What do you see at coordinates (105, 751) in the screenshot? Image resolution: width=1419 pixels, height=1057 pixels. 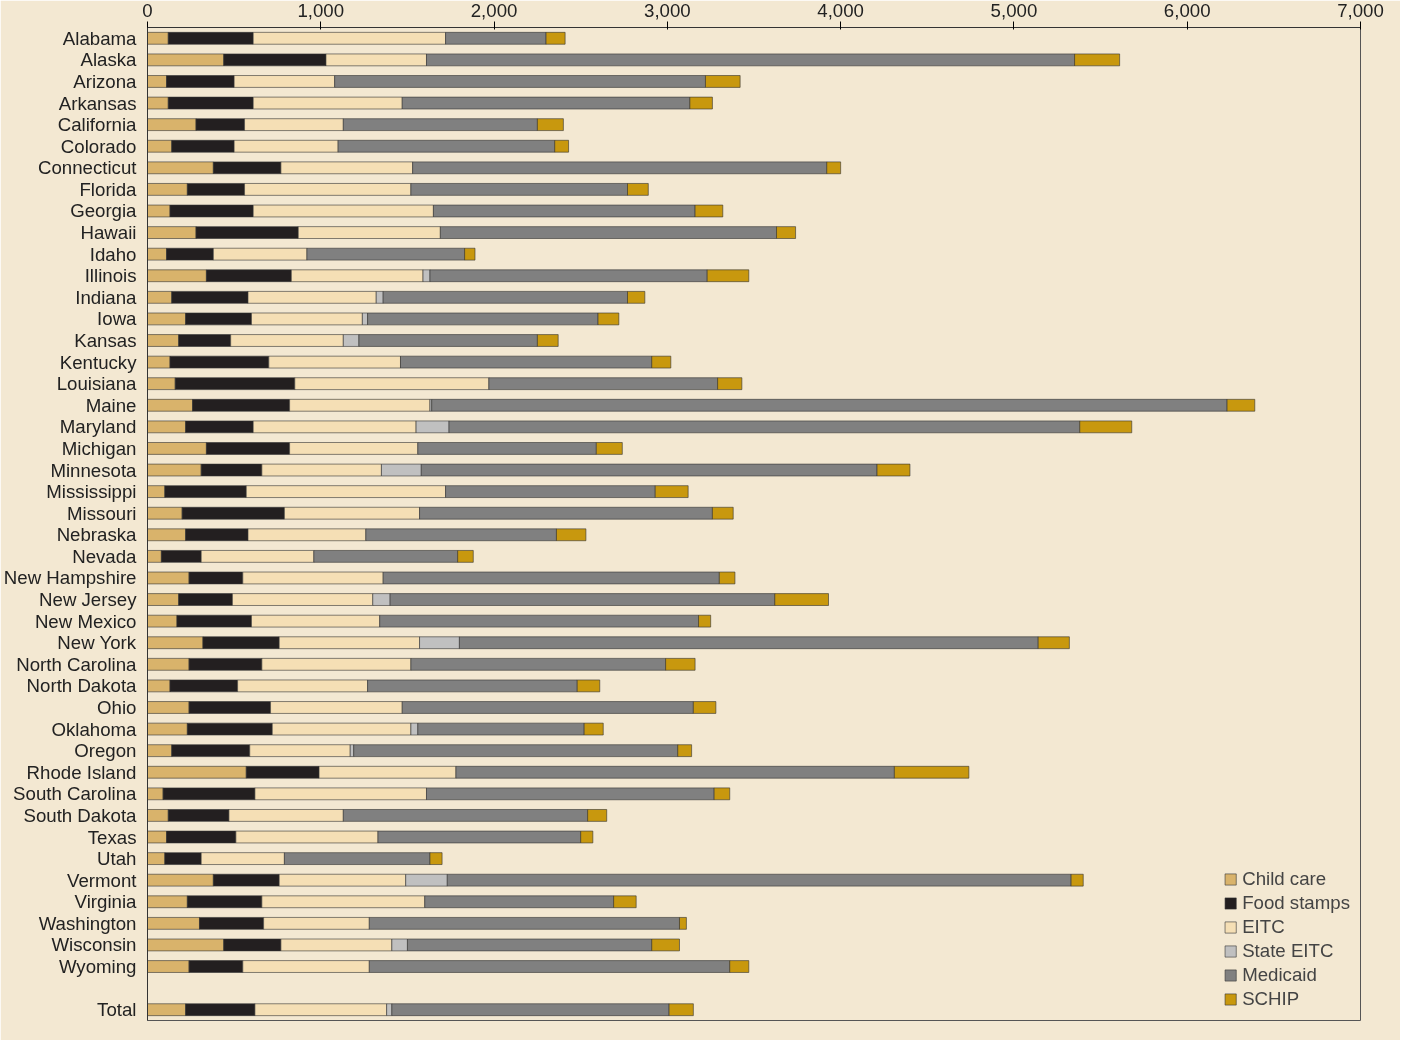 I see `y-tick-label: Oregon` at bounding box center [105, 751].